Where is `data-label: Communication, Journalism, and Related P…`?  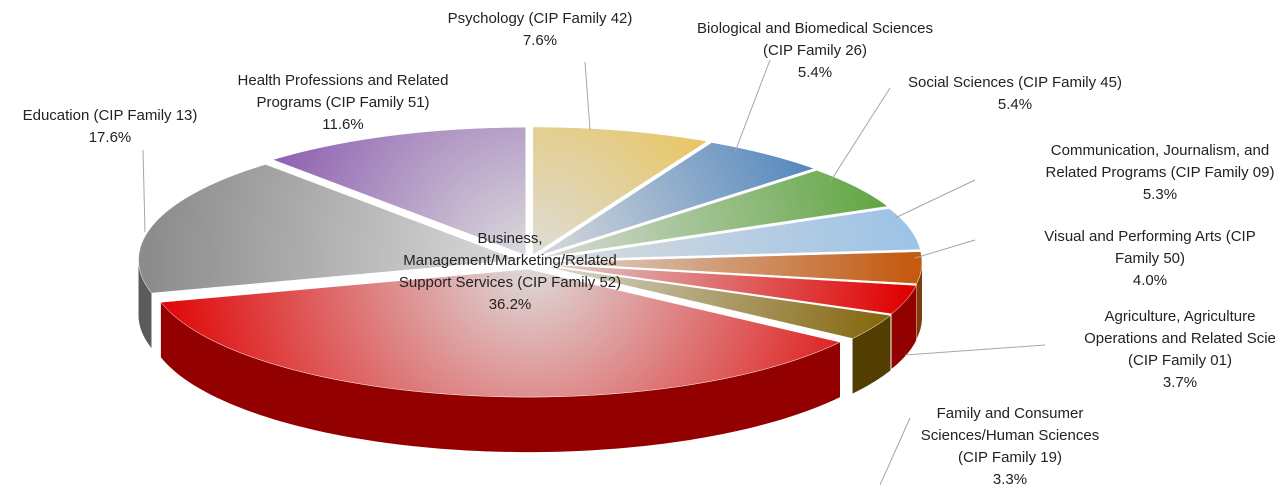
data-label: Communication, Journalism, and Related P… is located at coordinates (1158, 173).